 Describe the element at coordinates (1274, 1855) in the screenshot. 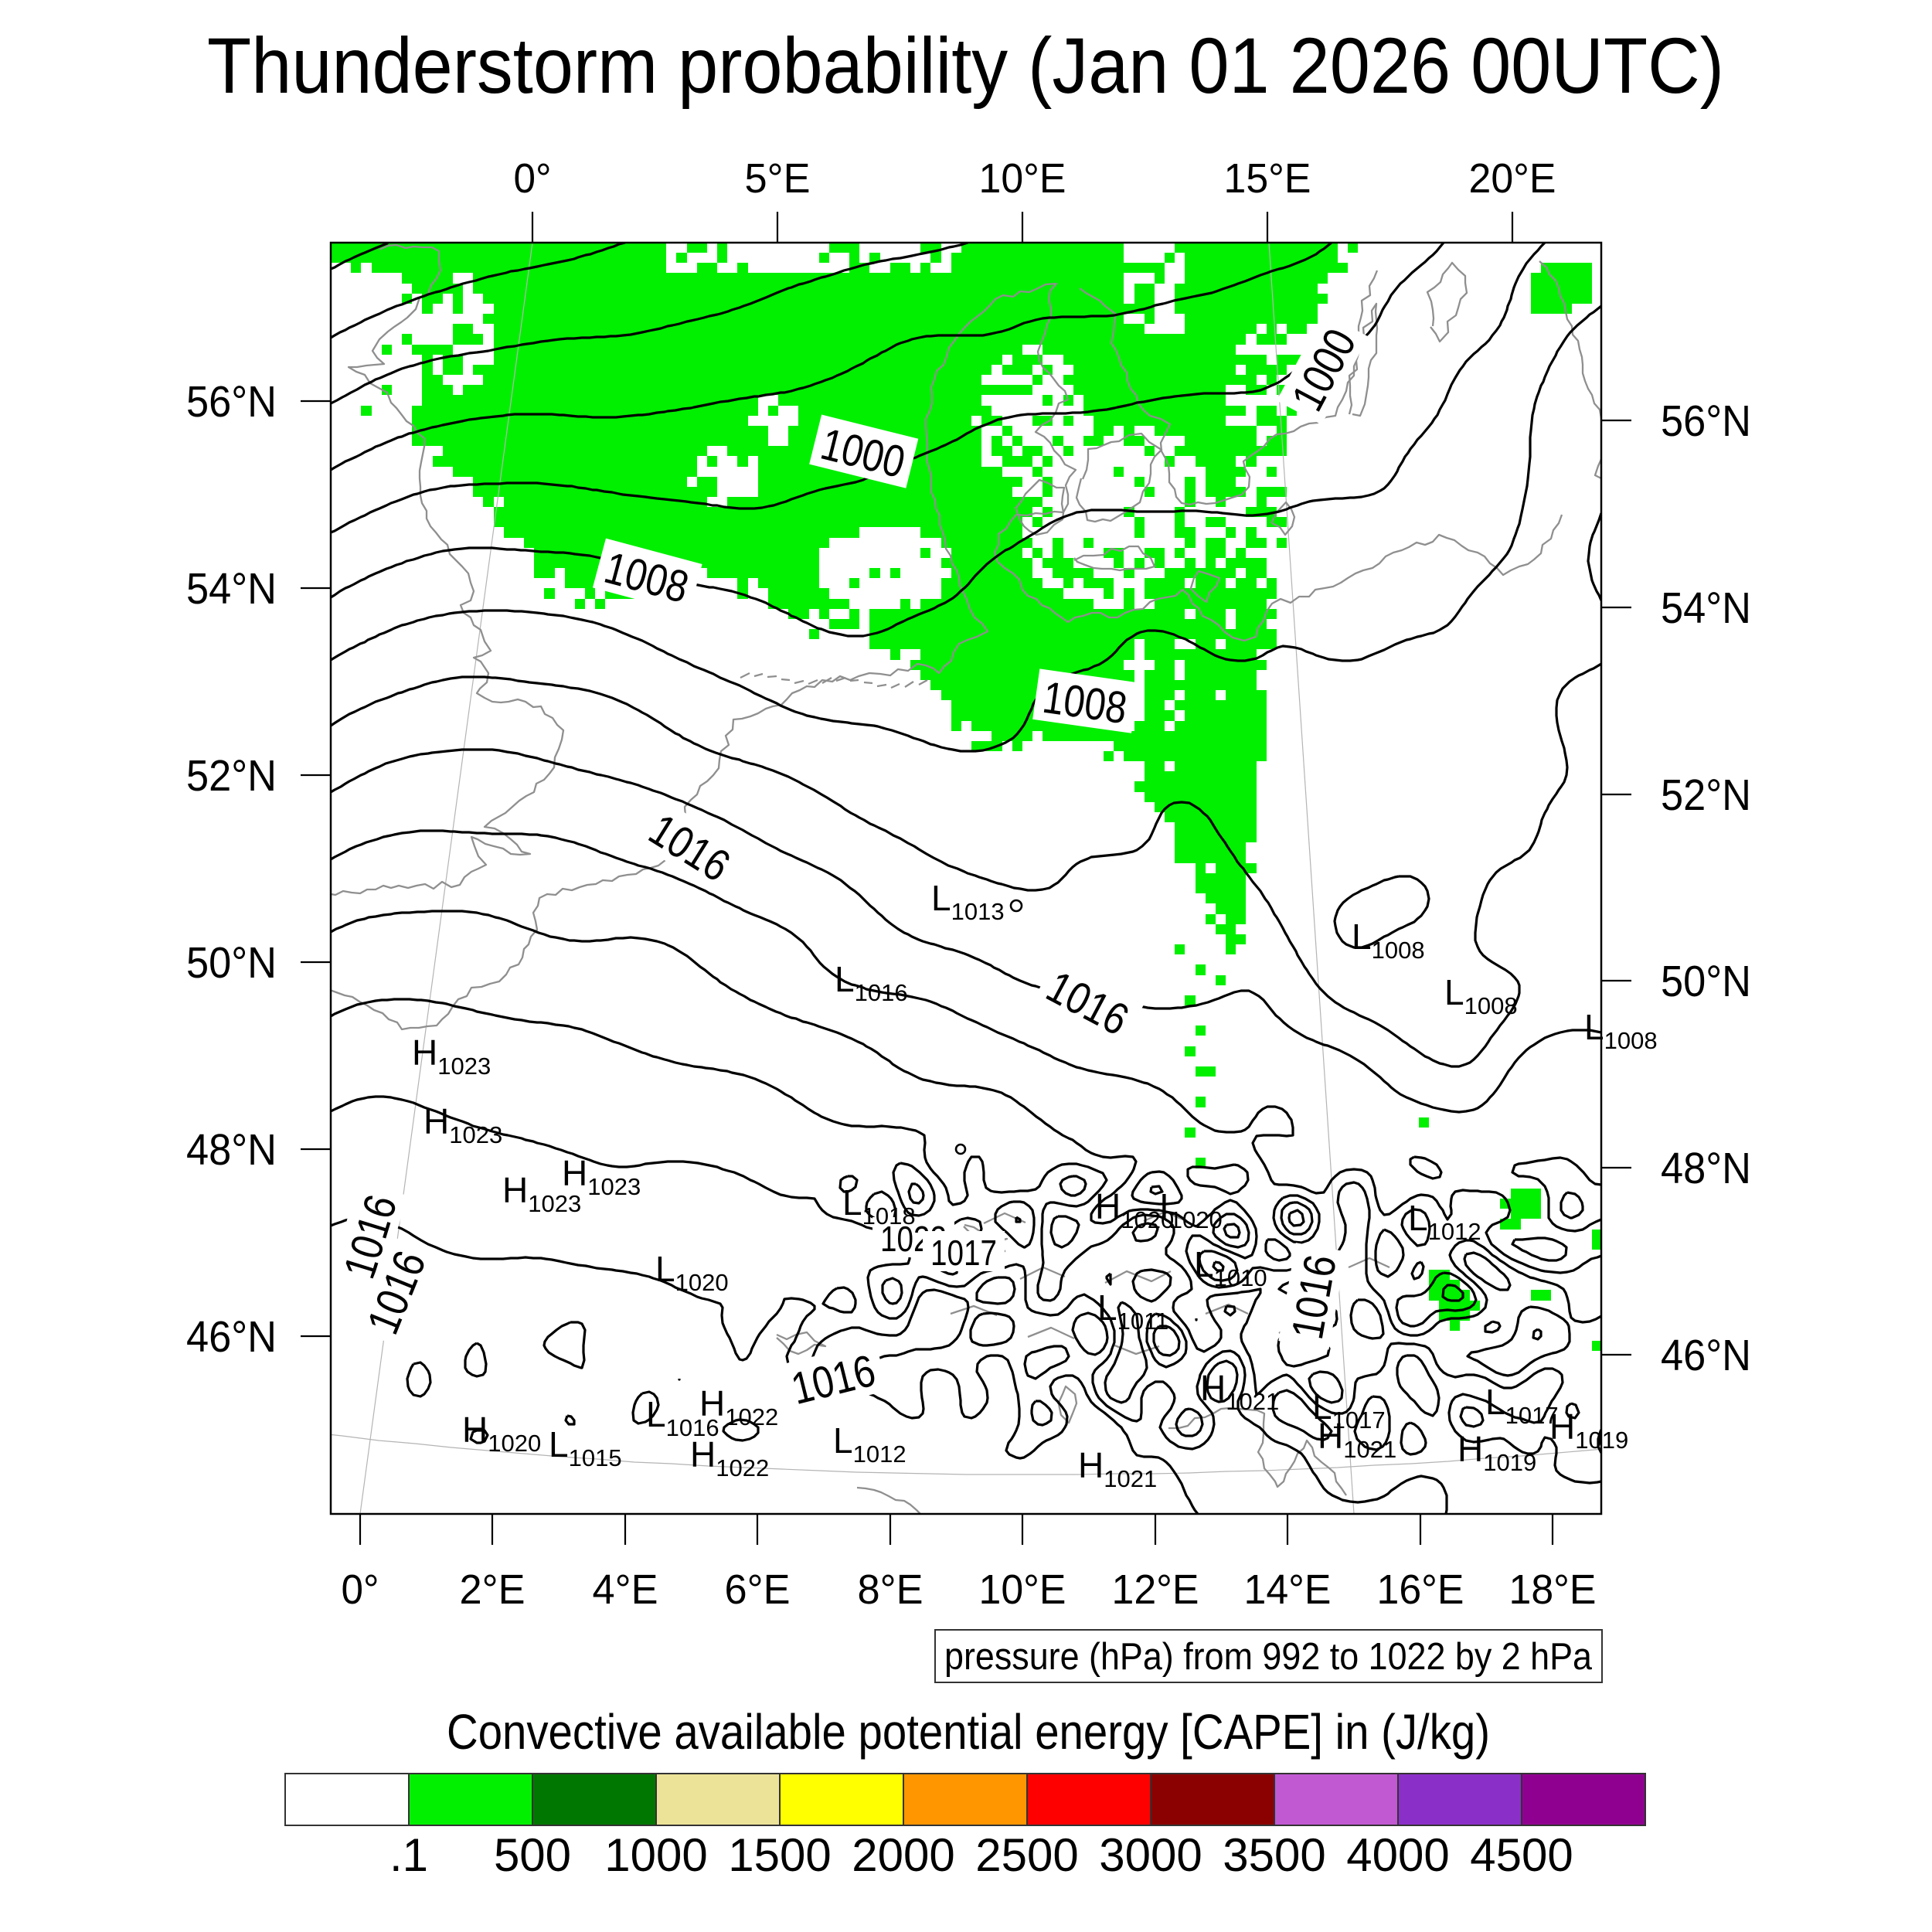

I see `svg-text: 3500` at that location.